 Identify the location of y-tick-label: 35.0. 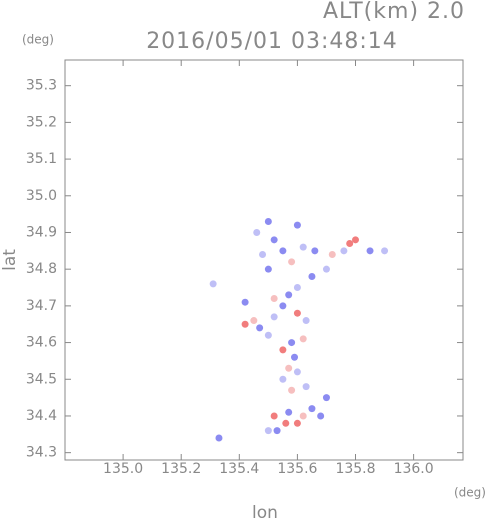
(41, 196).